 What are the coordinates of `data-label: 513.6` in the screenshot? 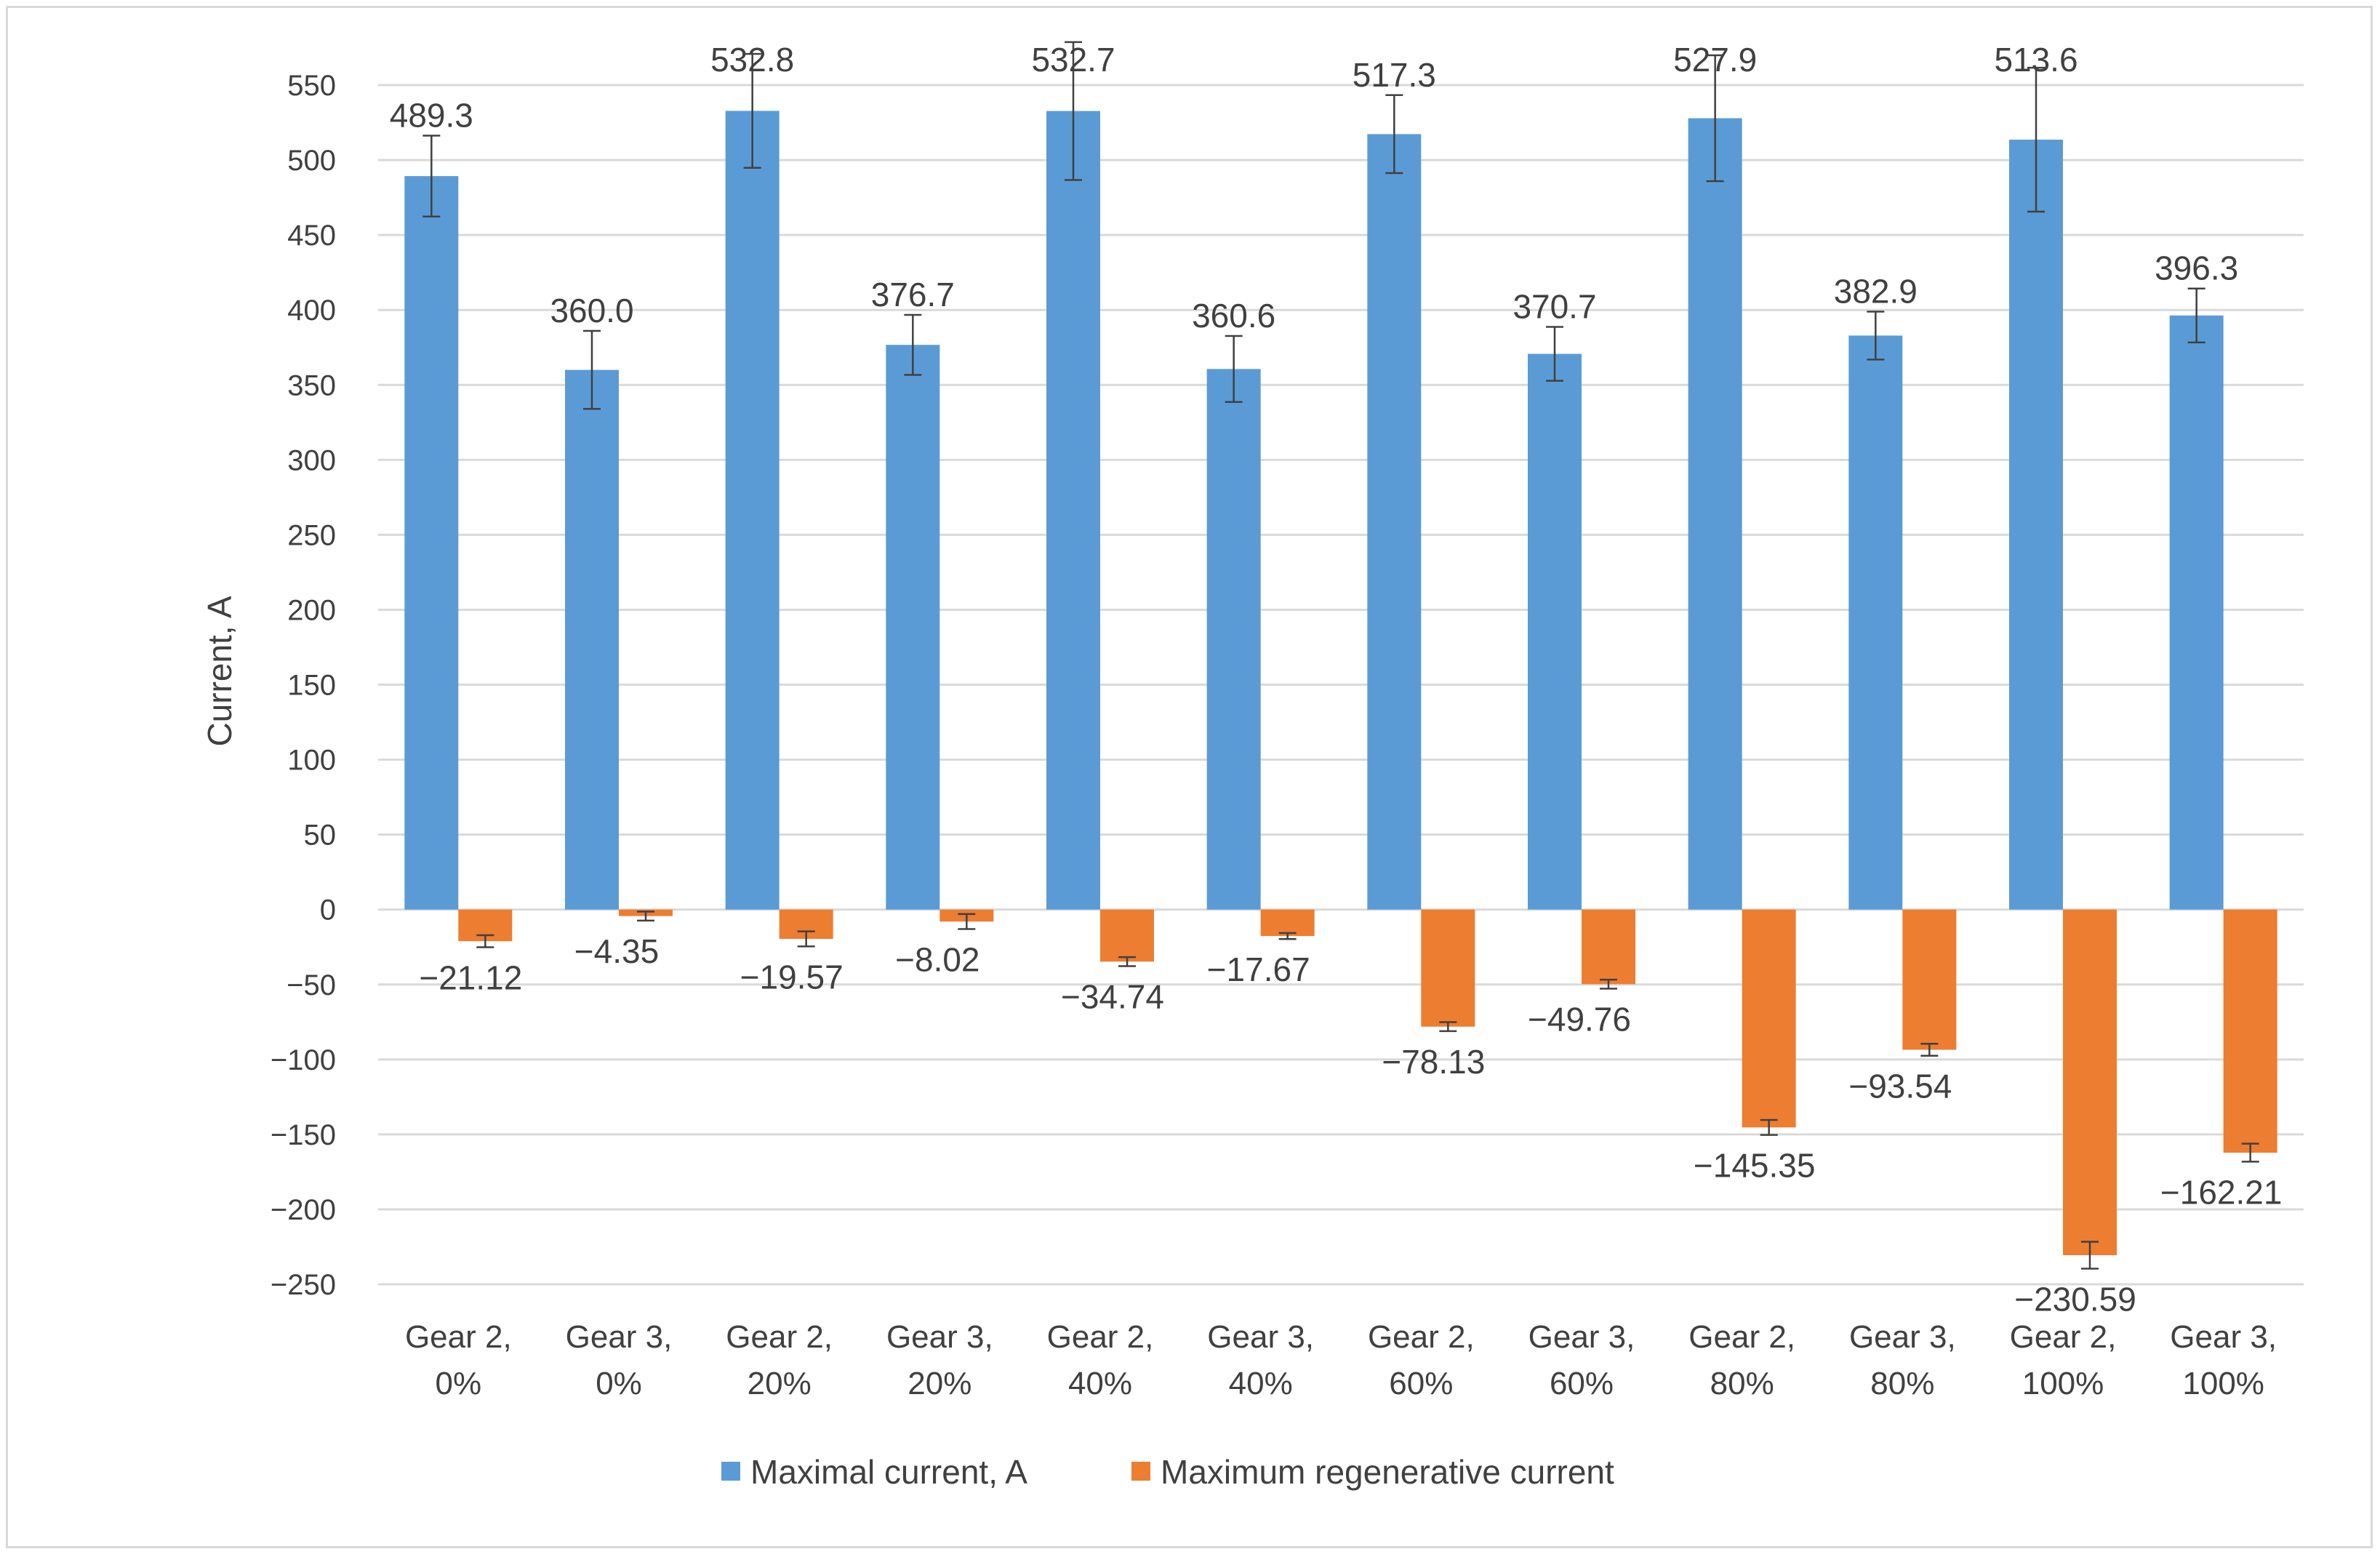 It's located at (2036, 60).